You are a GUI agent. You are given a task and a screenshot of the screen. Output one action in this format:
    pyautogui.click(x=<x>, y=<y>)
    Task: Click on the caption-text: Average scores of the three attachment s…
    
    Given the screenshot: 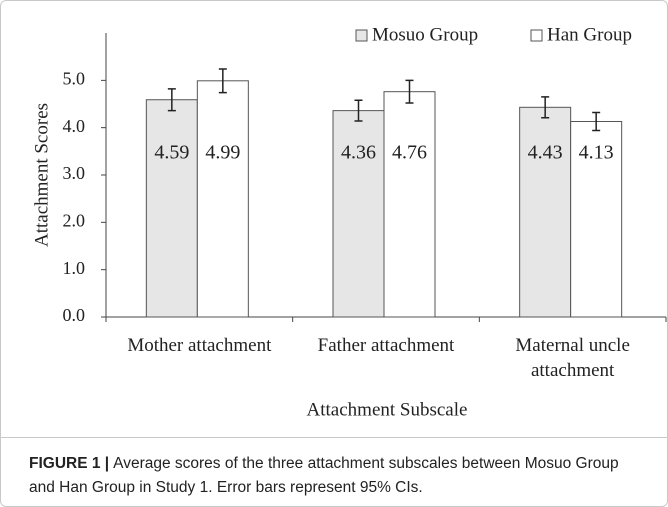 What is the action you would take?
    pyautogui.click(x=324, y=475)
    